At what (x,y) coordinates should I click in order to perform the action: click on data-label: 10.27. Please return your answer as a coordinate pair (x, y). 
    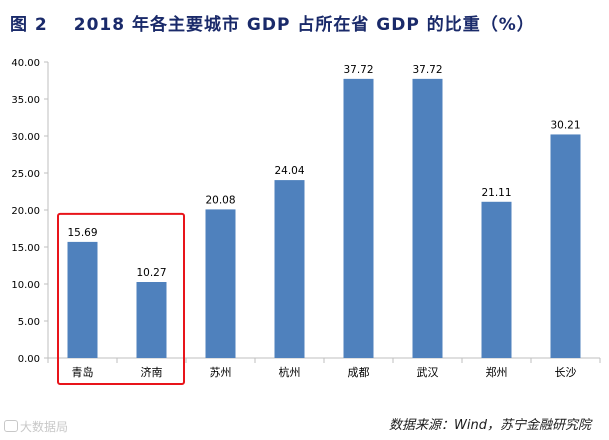
    Looking at the image, I should click on (151, 273).